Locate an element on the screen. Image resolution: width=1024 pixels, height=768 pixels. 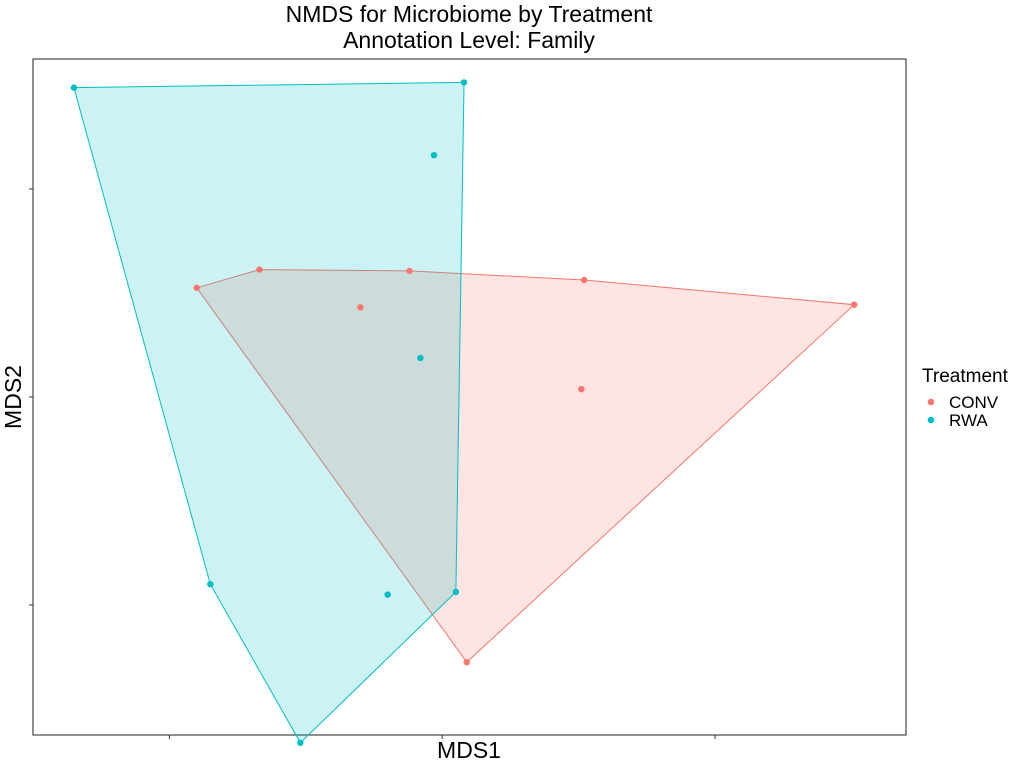
y-axis-label: MDS2 is located at coordinates (13, 397).